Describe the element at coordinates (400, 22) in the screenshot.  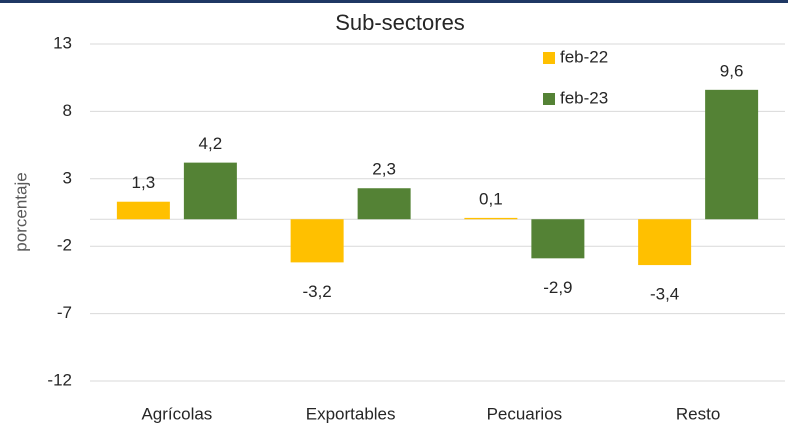
I see `chart-title: Sub-sectores` at that location.